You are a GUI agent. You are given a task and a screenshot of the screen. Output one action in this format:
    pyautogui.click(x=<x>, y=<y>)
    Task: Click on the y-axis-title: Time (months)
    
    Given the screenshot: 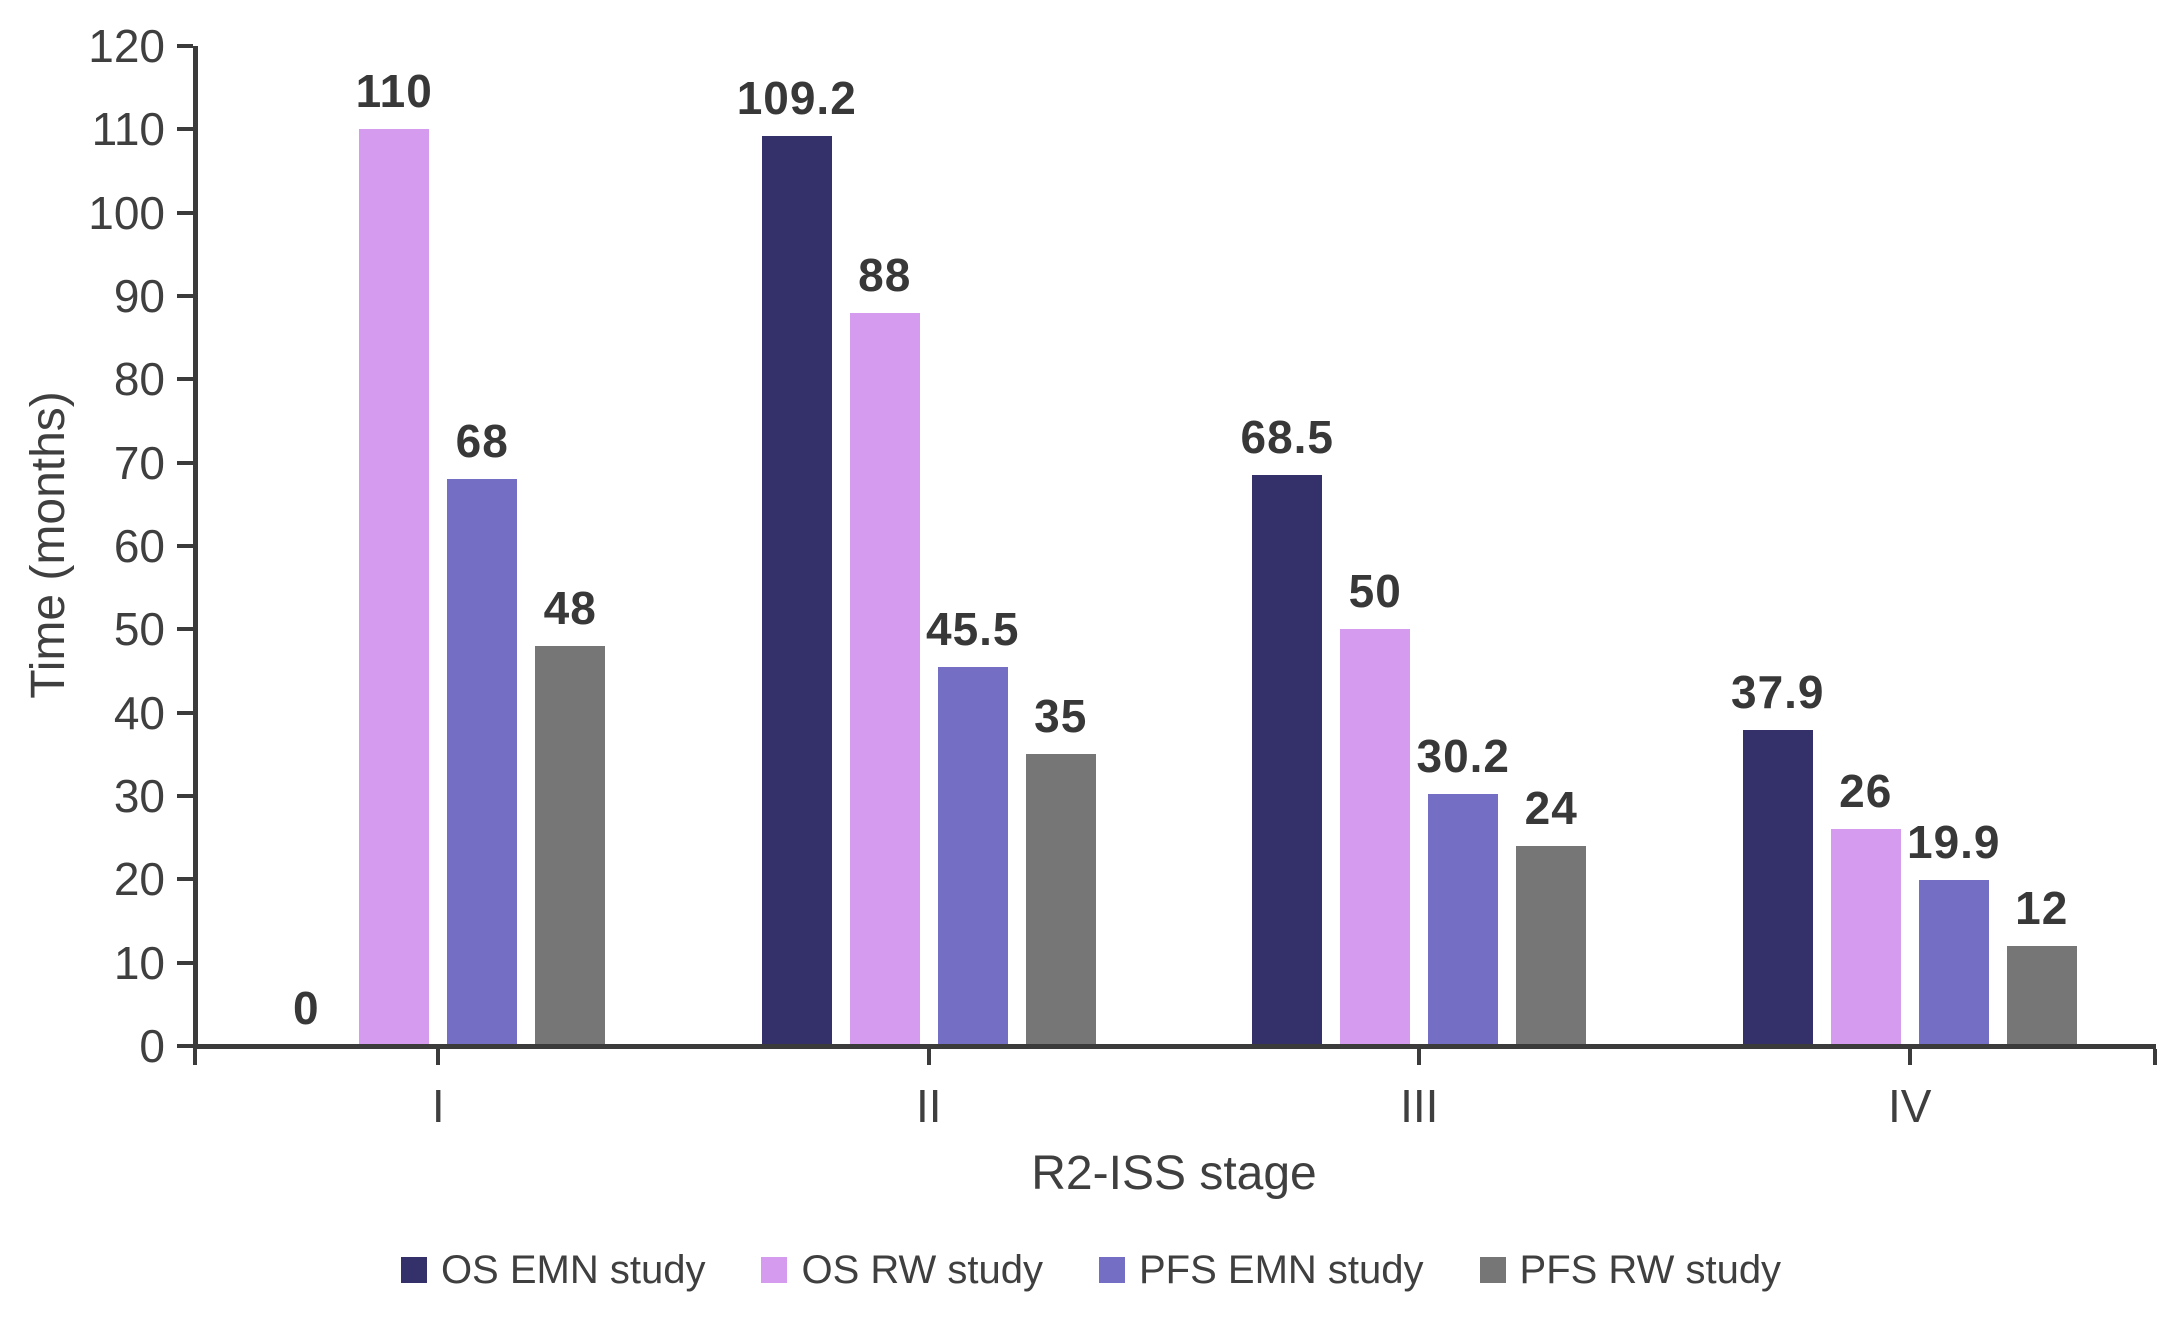 What is the action you would take?
    pyautogui.click(x=48, y=545)
    